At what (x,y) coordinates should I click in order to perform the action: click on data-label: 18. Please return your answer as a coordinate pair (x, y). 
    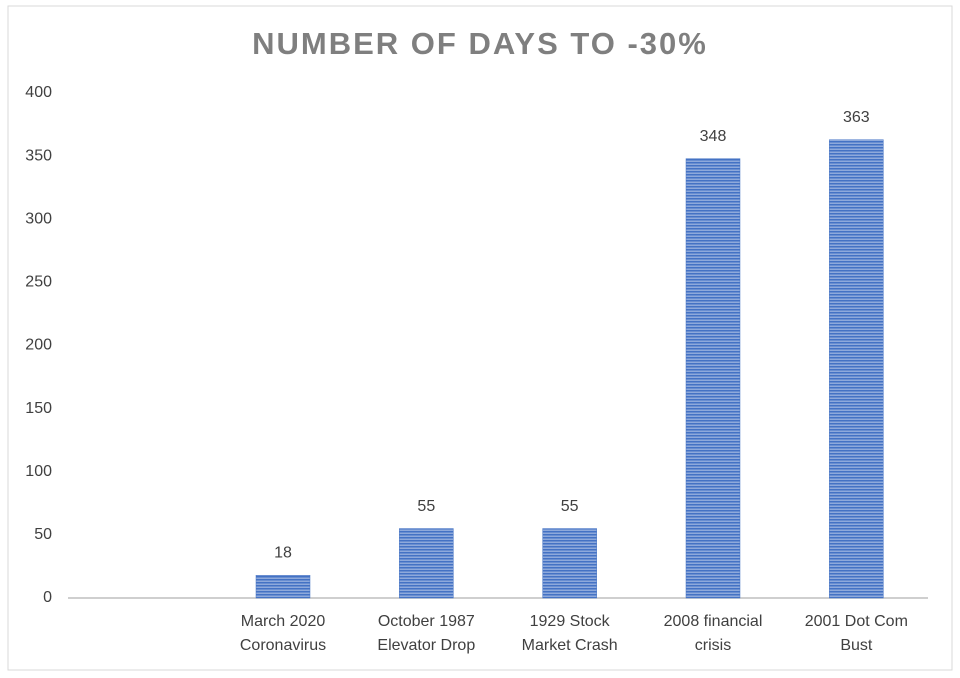
    Looking at the image, I should click on (283, 552).